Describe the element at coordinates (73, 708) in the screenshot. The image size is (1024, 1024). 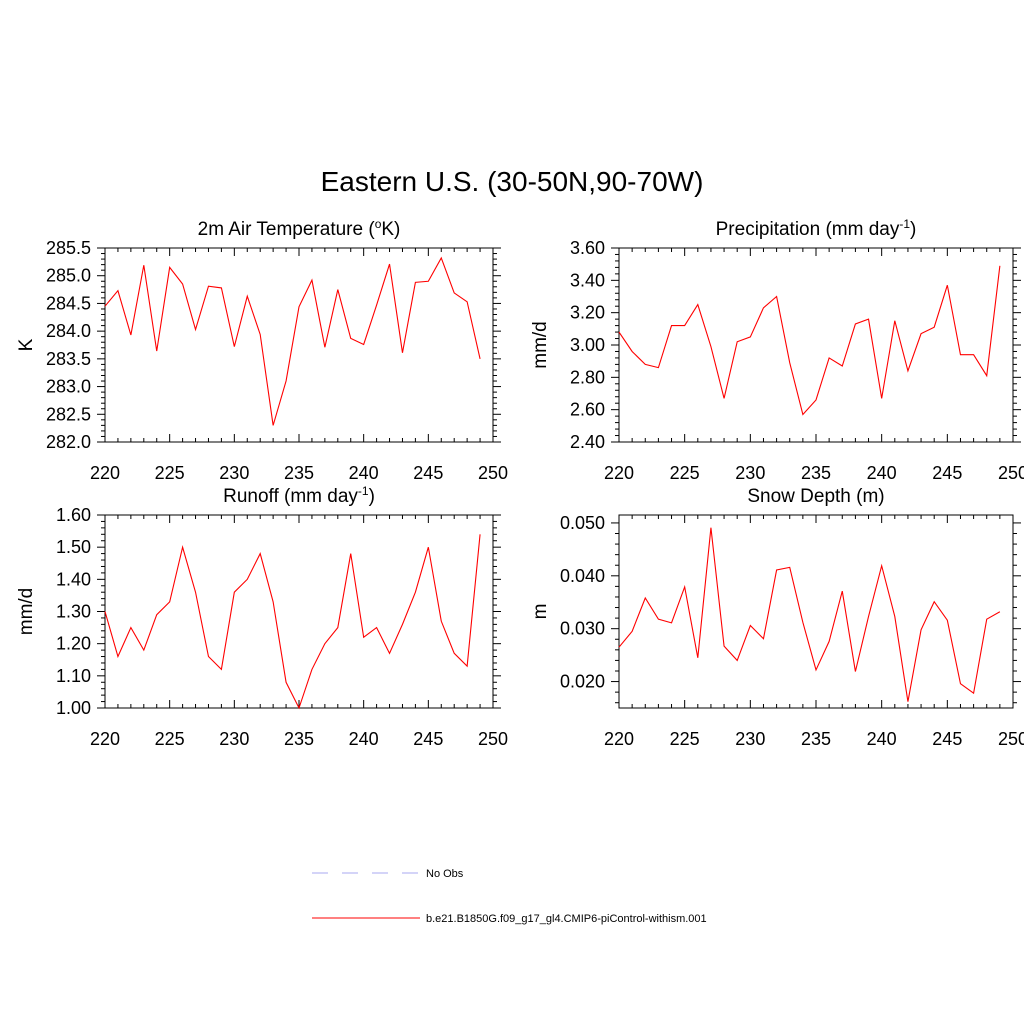
I see `y-tick-label: 1.00` at that location.